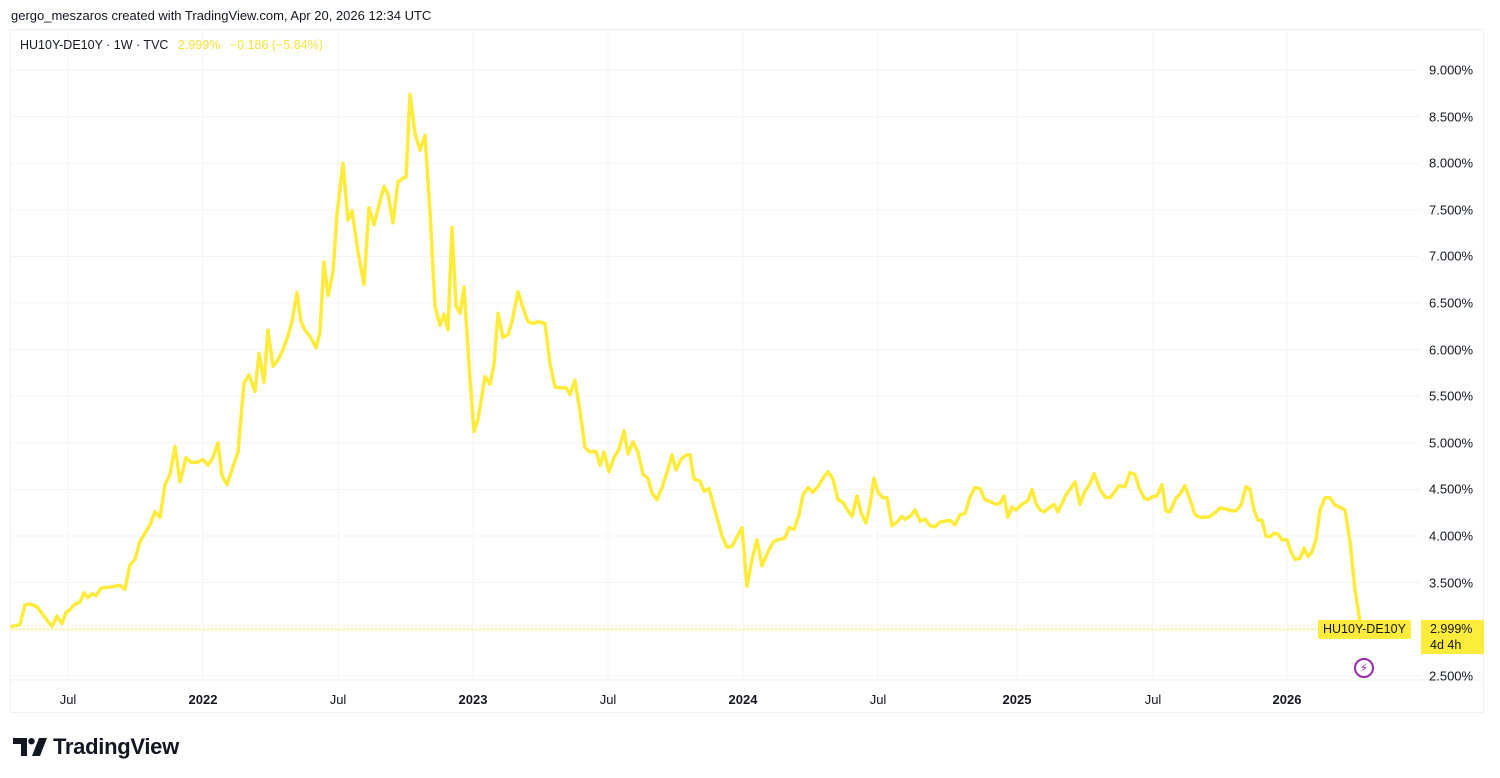  Describe the element at coordinates (1451, 256) in the screenshot. I see `price-axis-tick: 7.000%` at that location.